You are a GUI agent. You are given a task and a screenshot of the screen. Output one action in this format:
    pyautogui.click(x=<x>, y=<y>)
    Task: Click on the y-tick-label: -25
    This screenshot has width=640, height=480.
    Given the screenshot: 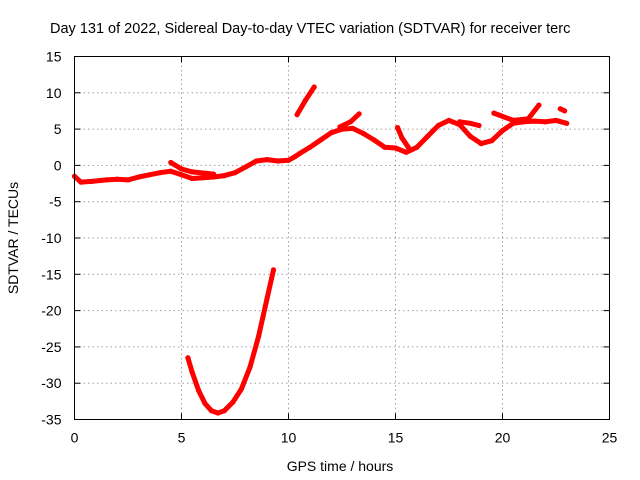 What is the action you would take?
    pyautogui.click(x=51, y=347)
    